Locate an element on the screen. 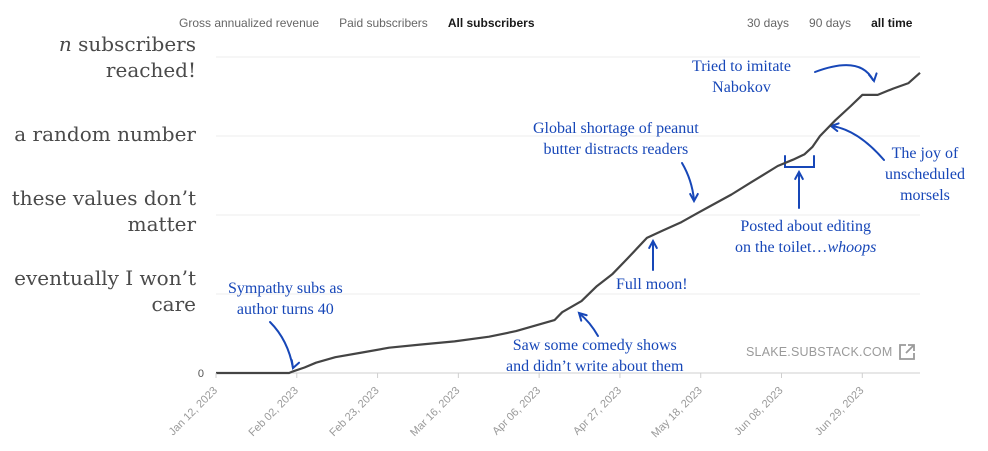  x-tick-label: Mar 16, 2023 is located at coordinates (435, 412).